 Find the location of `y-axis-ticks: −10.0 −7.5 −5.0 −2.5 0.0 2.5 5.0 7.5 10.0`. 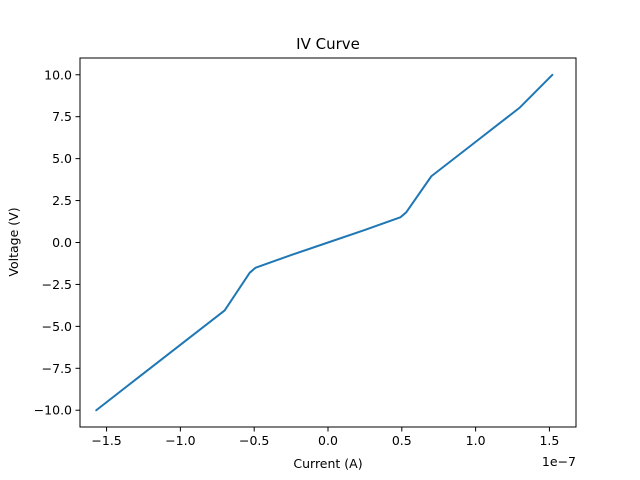

y-axis-ticks: −10.0 −7.5 −5.0 −2.5 0.0 2.5 5.0 7.5 10.0 is located at coordinates (57, 242).